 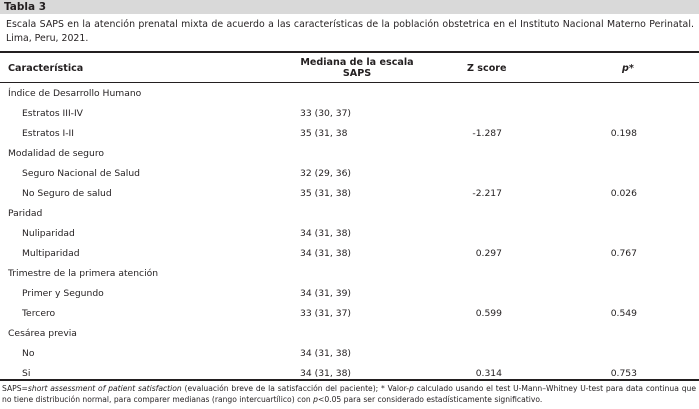 What do you see at coordinates (349, 214) in the screenshot?
I see `table-row: Paridad` at bounding box center [349, 214].